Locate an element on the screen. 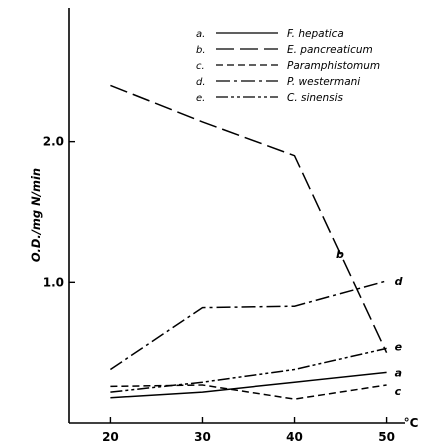  legend-key-c: c. is located at coordinates (200, 66).